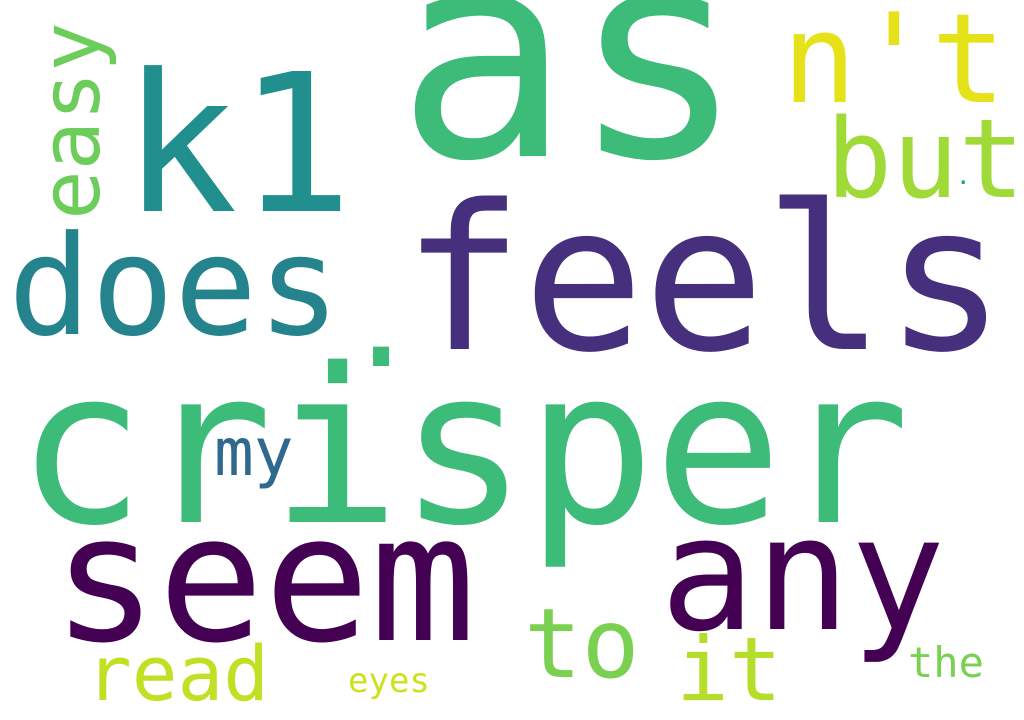 The image size is (1024, 720). What do you see at coordinates (264, 579) in the screenshot?
I see `word-seem: seem` at bounding box center [264, 579].